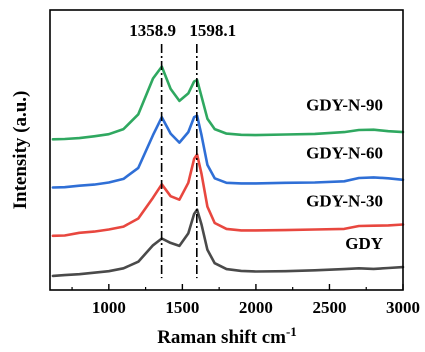 The width and height of the screenshot is (425, 352). What do you see at coordinates (212, 30) in the screenshot?
I see `peak-label-1598-1: 1598.1` at bounding box center [212, 30].